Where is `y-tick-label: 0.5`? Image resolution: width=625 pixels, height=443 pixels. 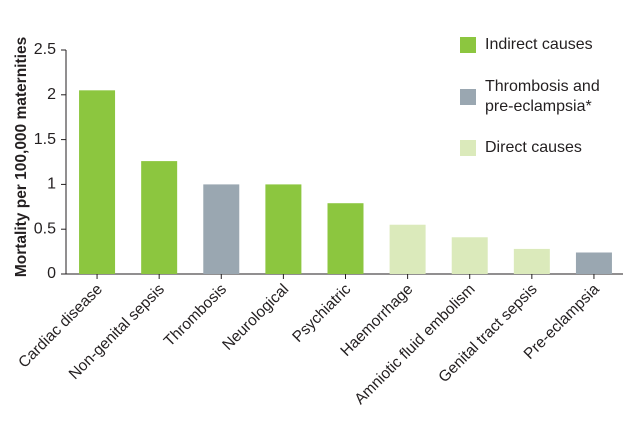 y-tick-label: 0.5 is located at coordinates (45, 228).